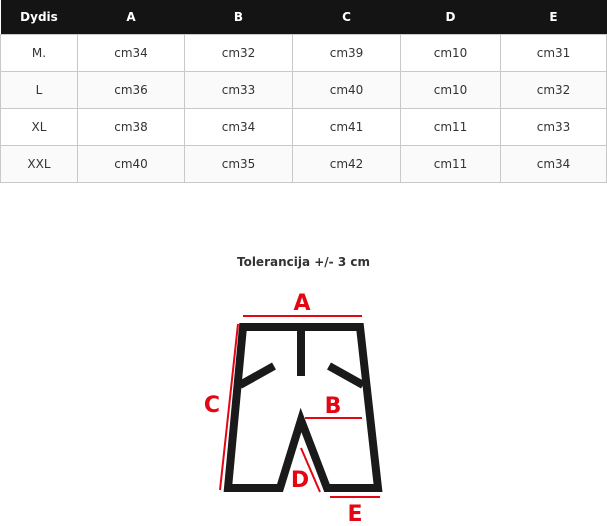 This screenshot has width=607, height=526. What do you see at coordinates (303, 407) in the screenshot?
I see `shorts-outline` at bounding box center [303, 407].